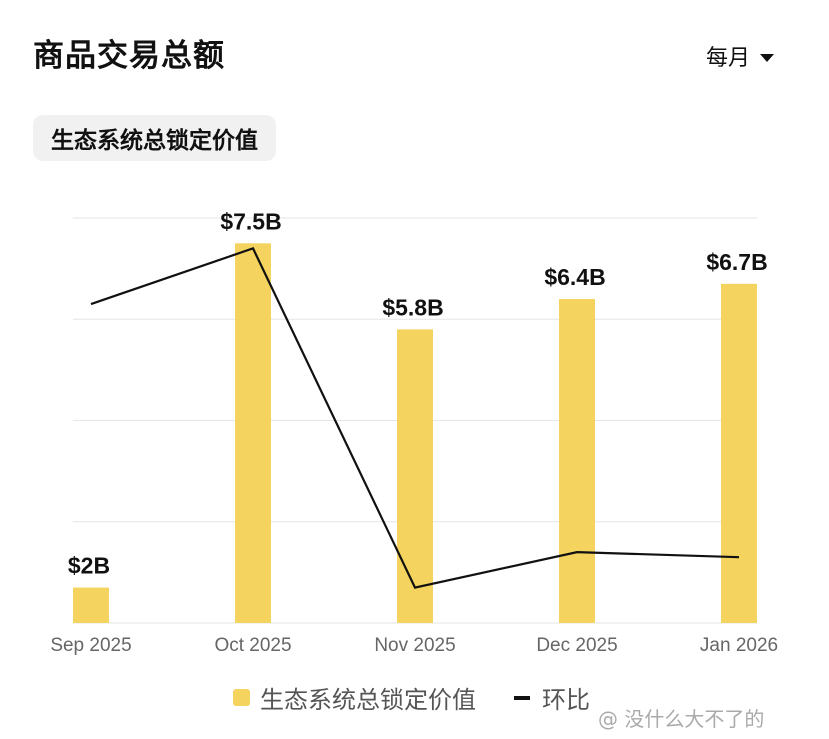 This screenshot has height=739, width=829. I want to click on x-tick-label: Dec 2025, so click(576, 645).